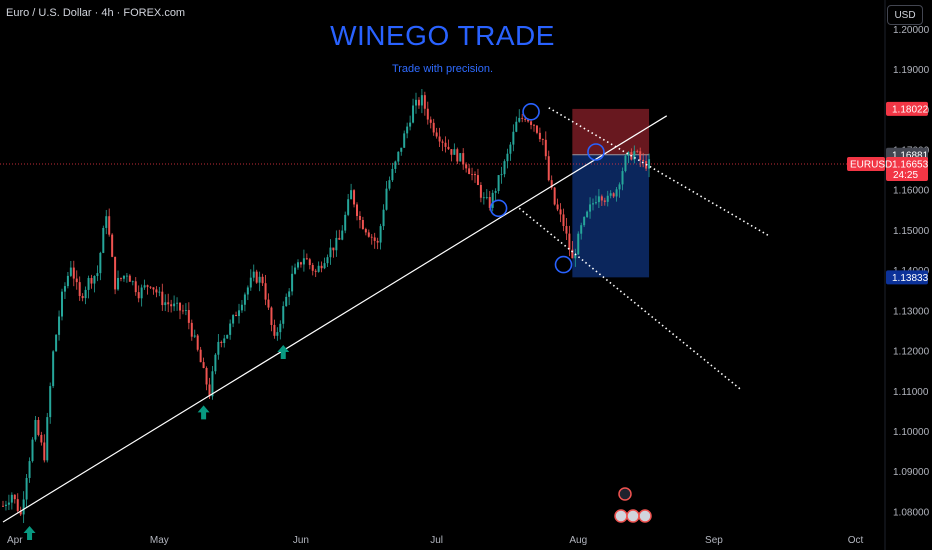 Image resolution: width=932 pixels, height=550 pixels. Describe the element at coordinates (96, 13) in the screenshot. I see `symbol-title: Euro / U.S. Dollar · 4h · FOREX.com` at that location.